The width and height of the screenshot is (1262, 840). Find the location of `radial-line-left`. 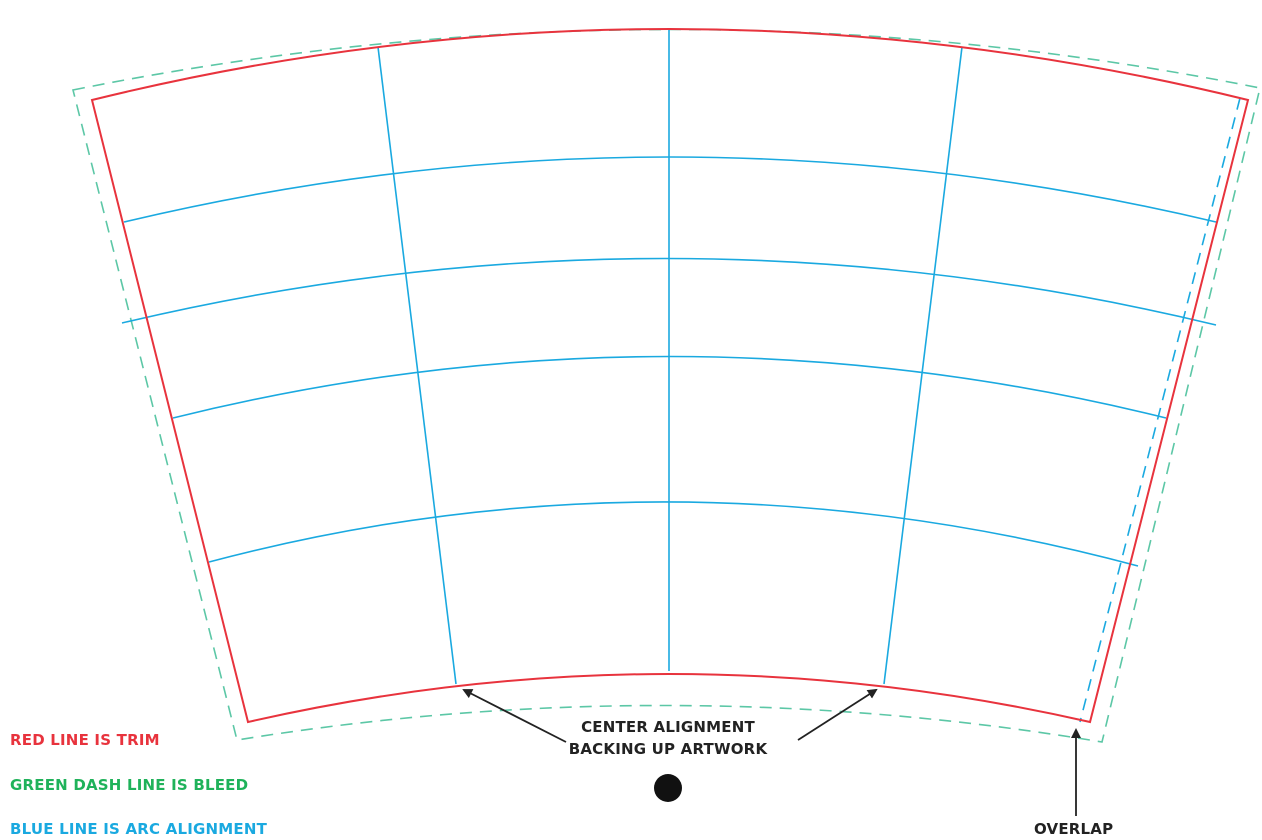

radial-line-left is located at coordinates (417, 365).